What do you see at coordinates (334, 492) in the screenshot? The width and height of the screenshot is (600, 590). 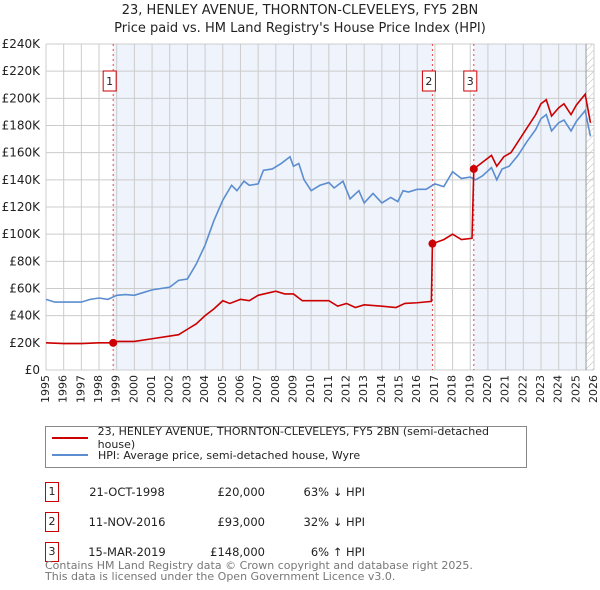 I see `sale-hpi-diff: 63% ↓ HPI` at bounding box center [334, 492].